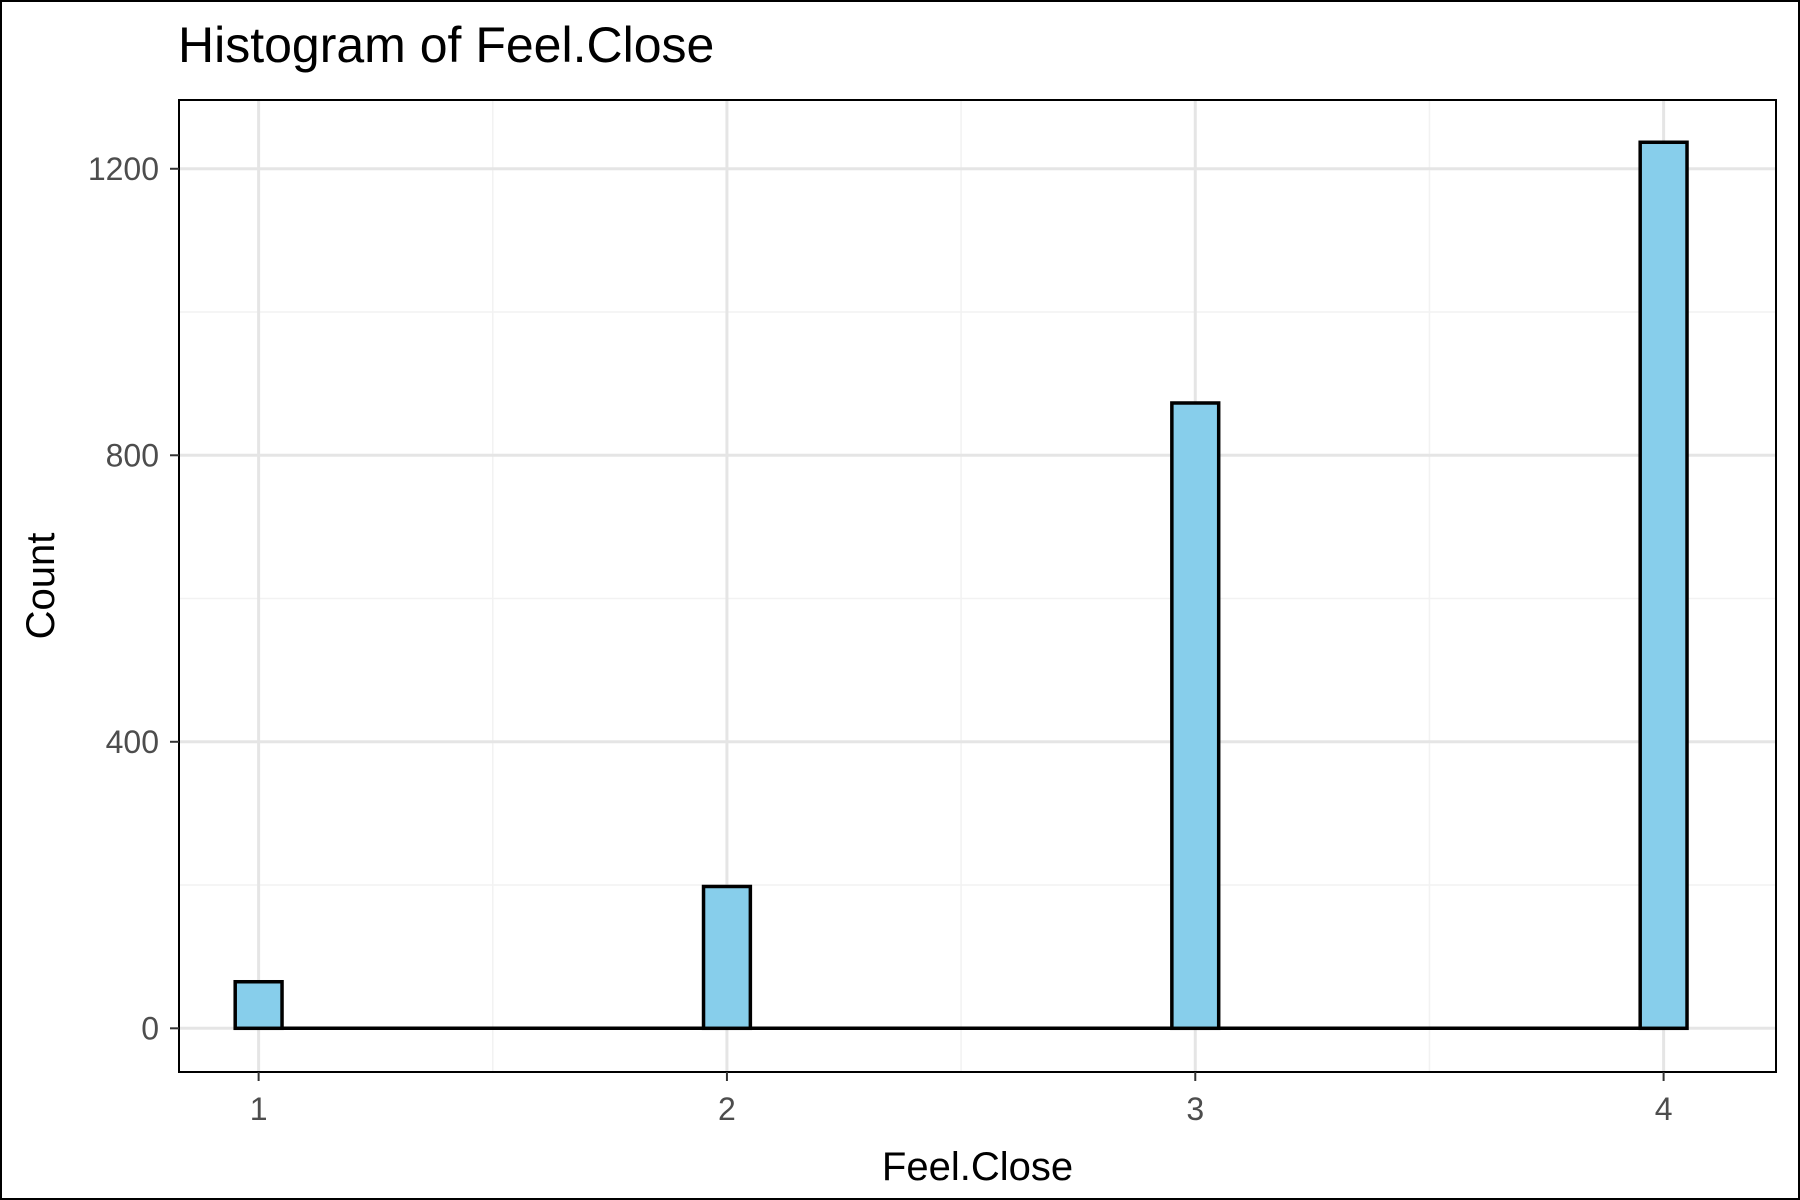  Describe the element at coordinates (961, 1099) in the screenshot. I see `x-axis-ticks: 1 2 3 4` at that location.